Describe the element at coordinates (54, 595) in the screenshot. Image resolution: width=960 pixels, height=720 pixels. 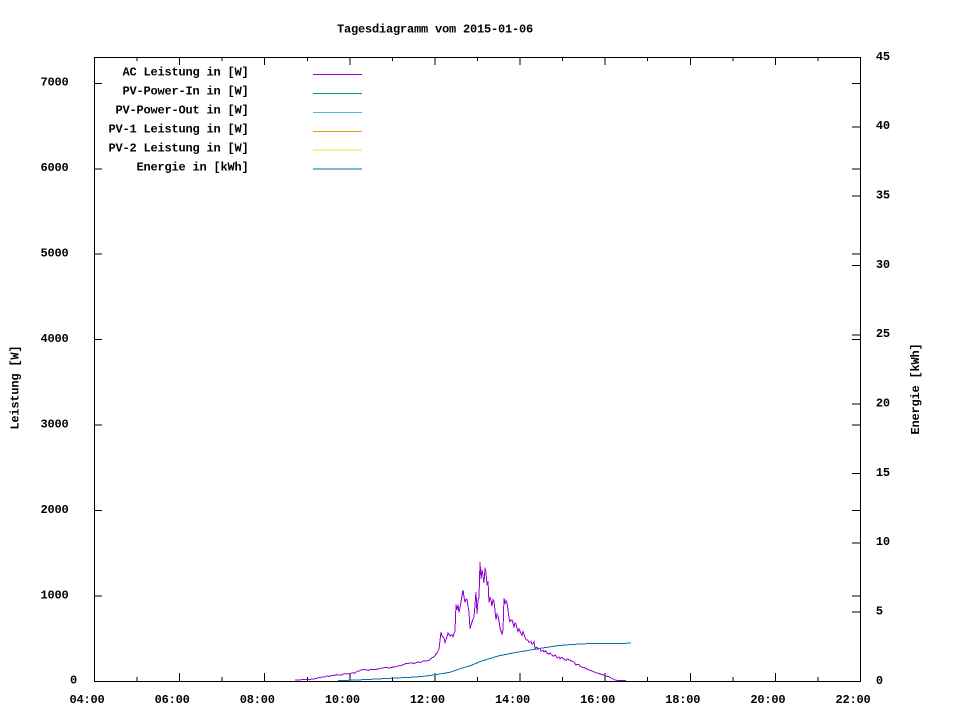
I see `svg-text: 1000` at that location.